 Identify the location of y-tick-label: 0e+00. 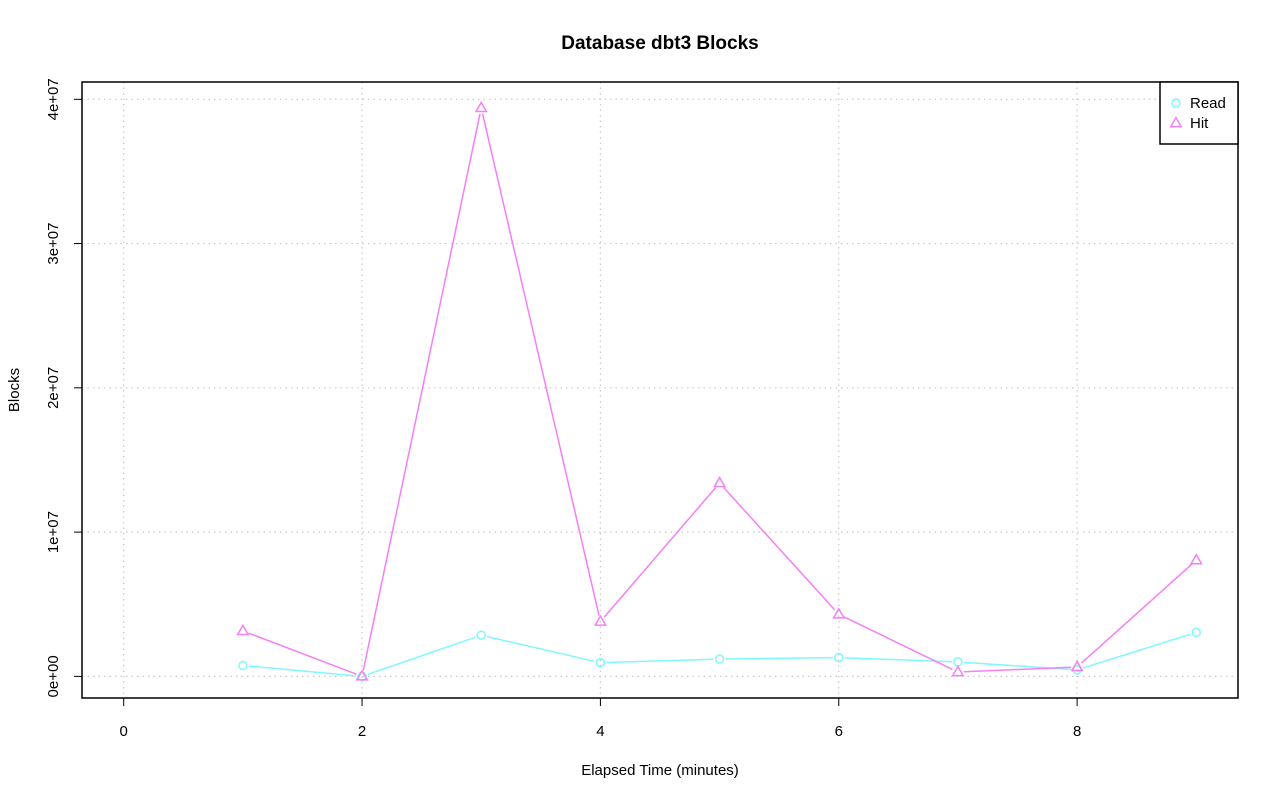
(53, 676).